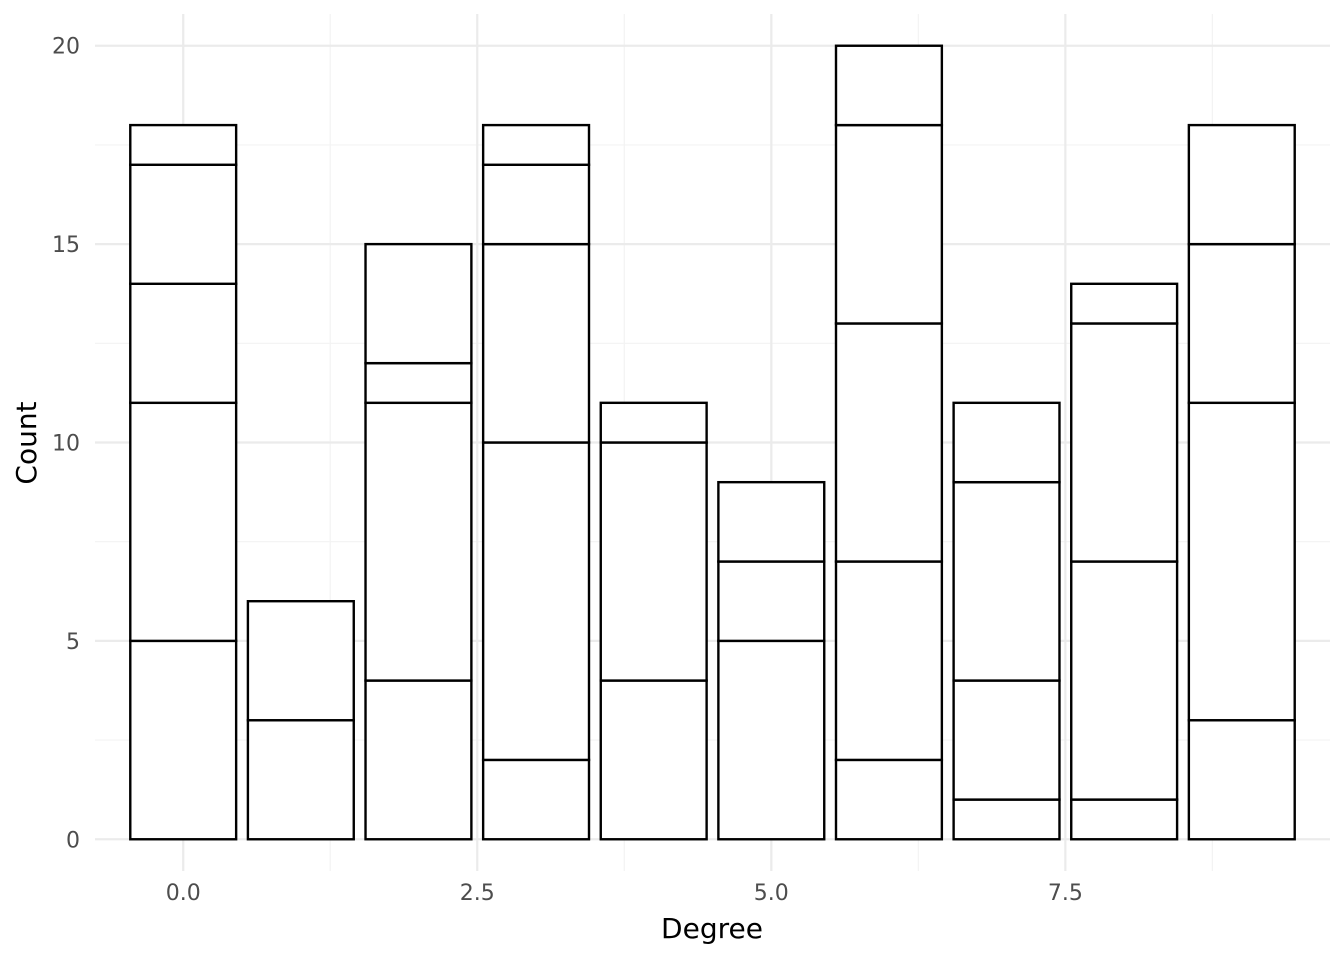 This screenshot has width=1344, height=960. I want to click on y-tick-label-1: 5, so click(73, 642).